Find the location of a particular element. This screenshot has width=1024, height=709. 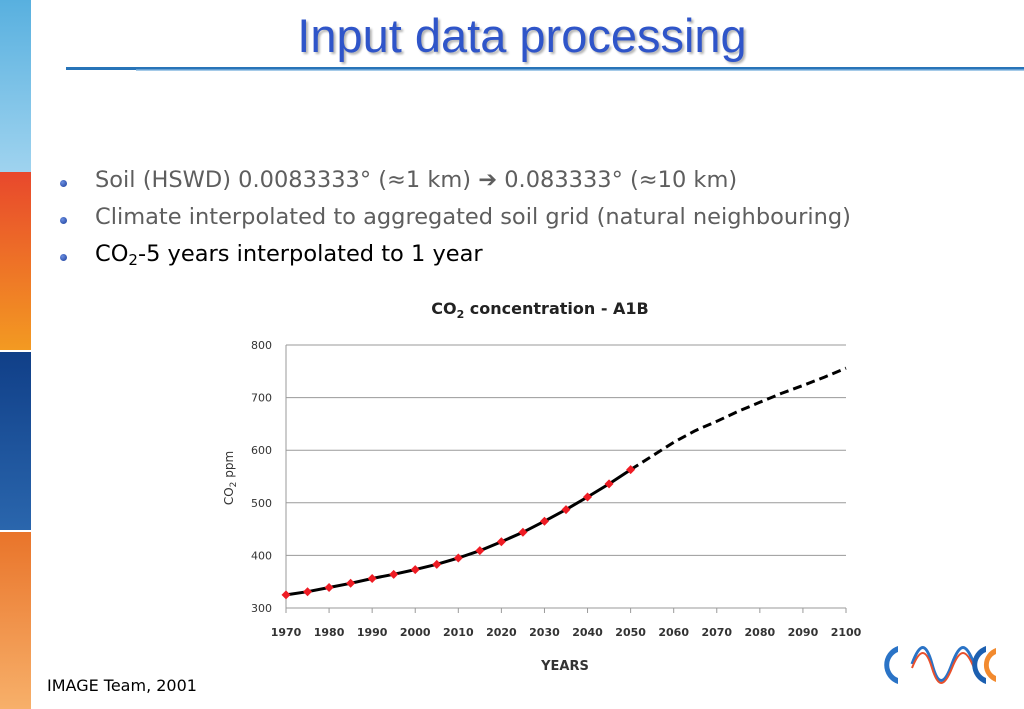

band-segment-orange is located at coordinates (15, 620).